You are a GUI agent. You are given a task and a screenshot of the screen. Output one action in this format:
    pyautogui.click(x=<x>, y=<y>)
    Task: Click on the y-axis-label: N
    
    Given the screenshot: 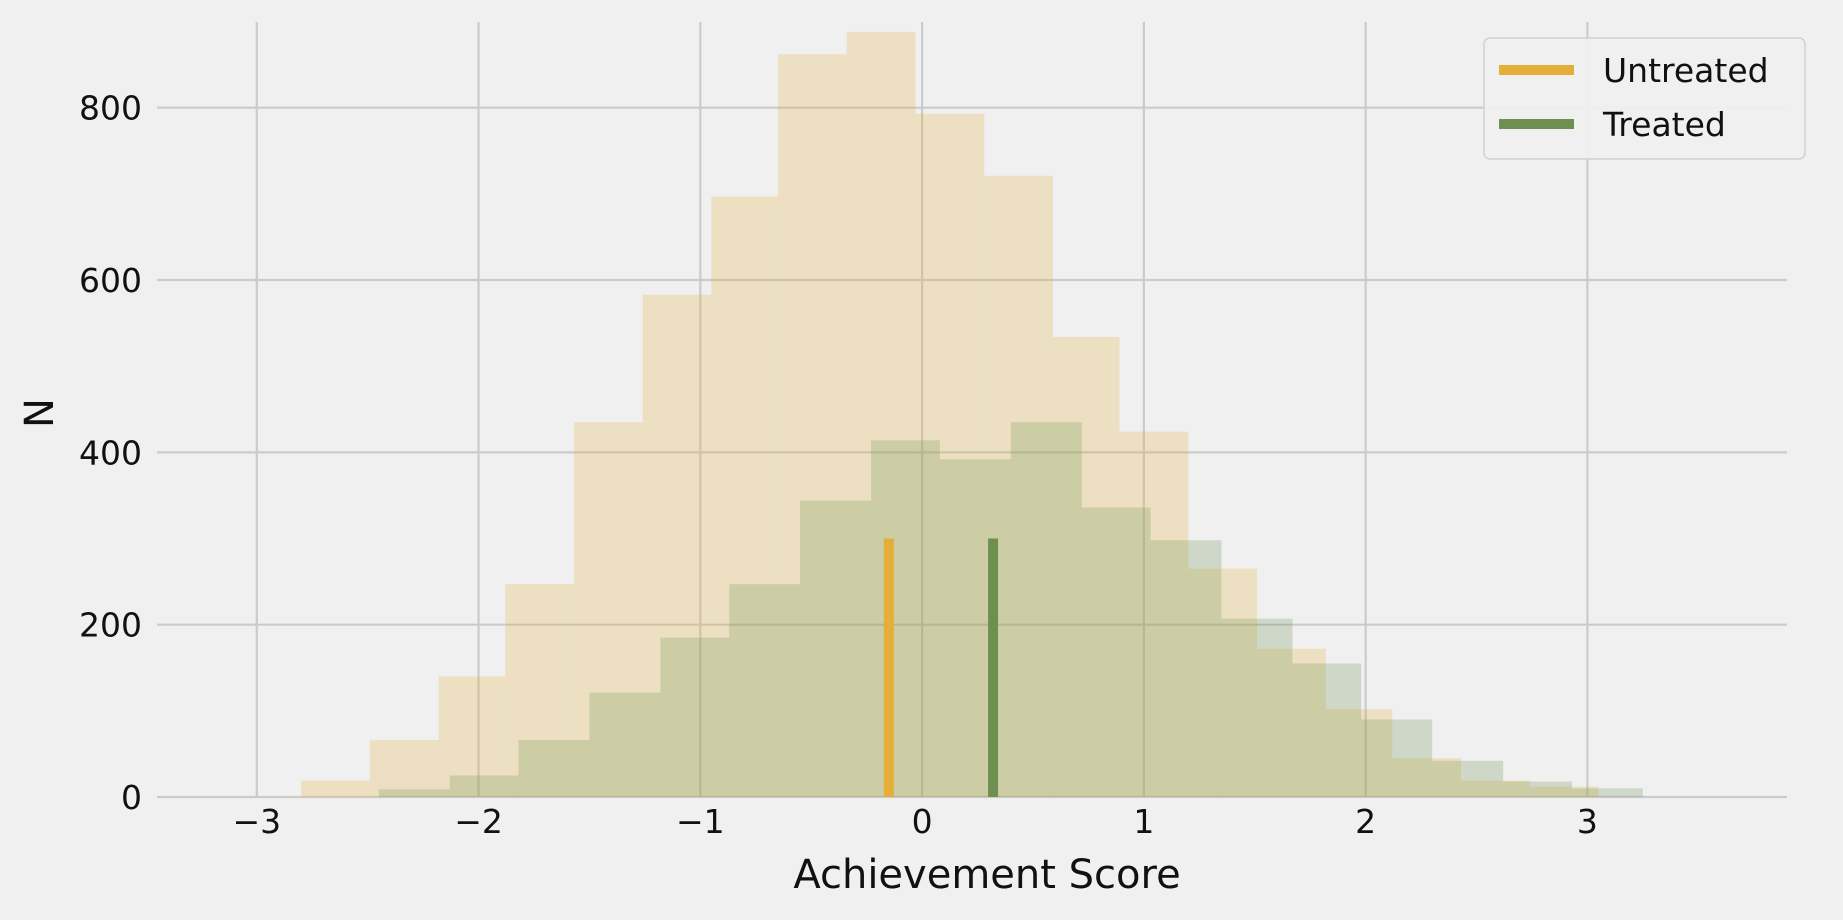 What is the action you would take?
    pyautogui.click(x=40, y=413)
    